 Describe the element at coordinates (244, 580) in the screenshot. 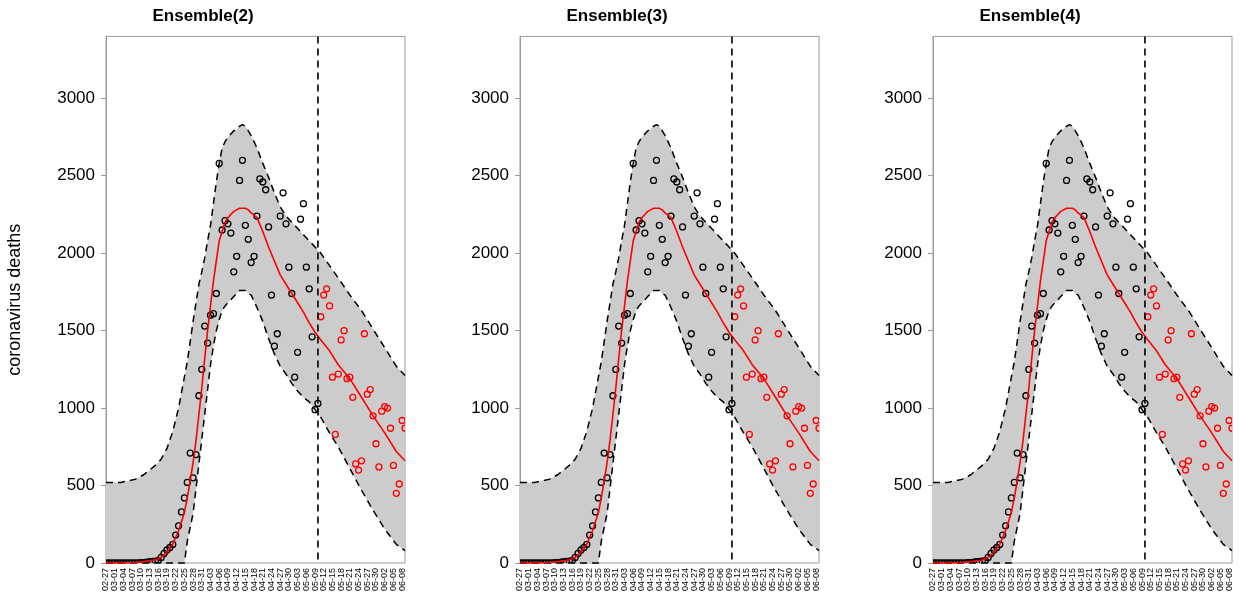

I see `x-tick-label: 04-15` at that location.